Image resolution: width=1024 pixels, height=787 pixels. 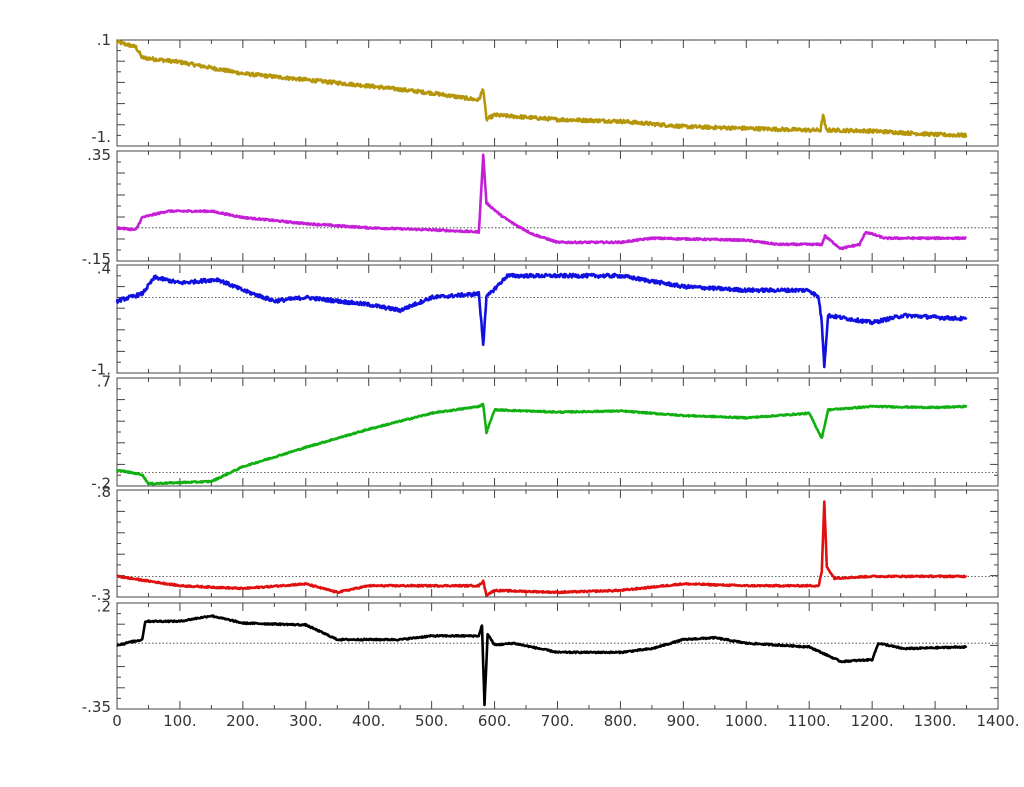 I want to click on panel-2-frame, so click(x=557, y=206).